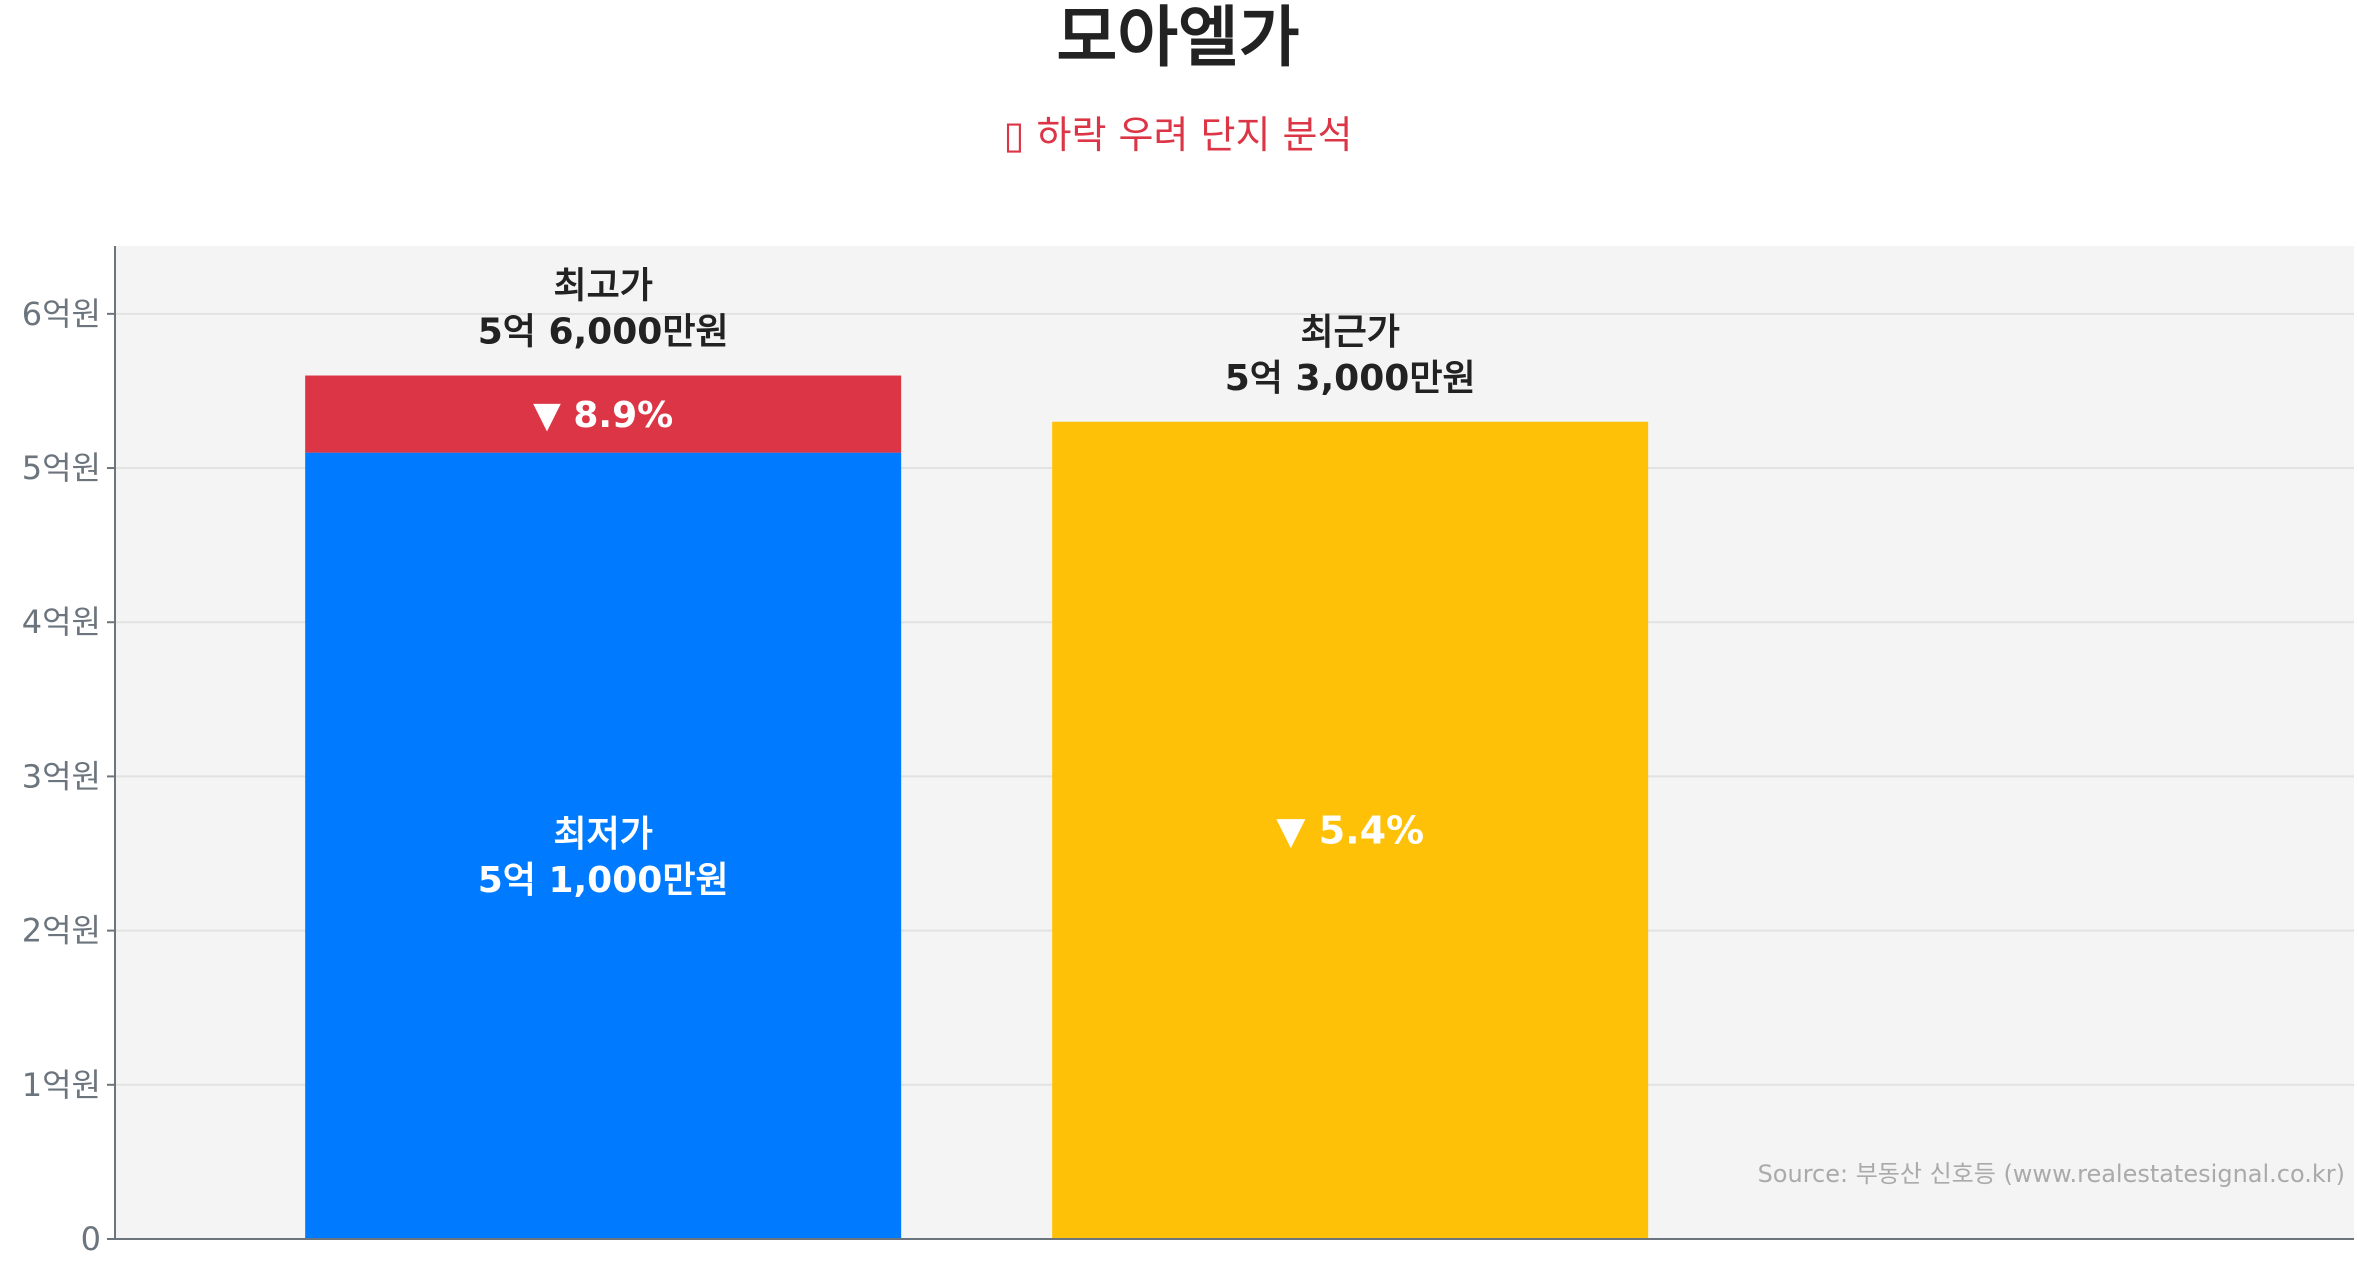  I want to click on bar-drop, so click(603, 414).